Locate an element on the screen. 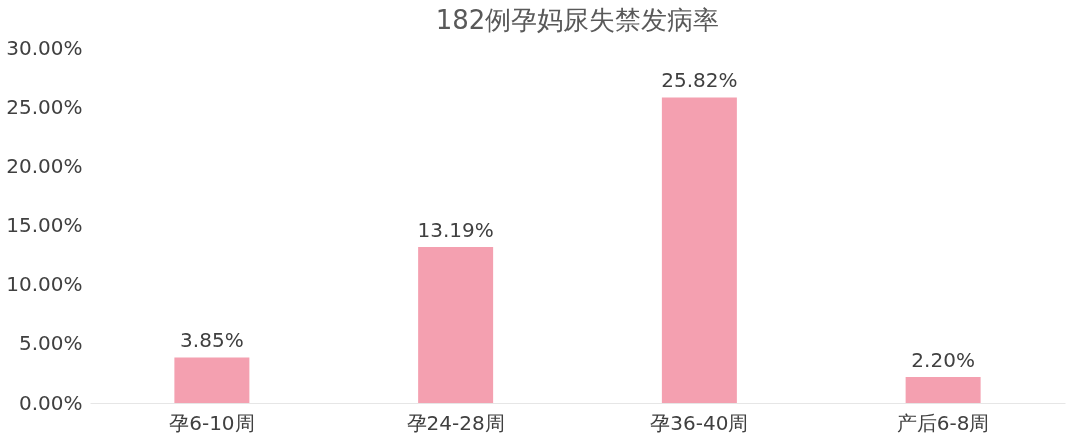 The image size is (1080, 441). y-tick-label: 10.00% is located at coordinates (44, 284).